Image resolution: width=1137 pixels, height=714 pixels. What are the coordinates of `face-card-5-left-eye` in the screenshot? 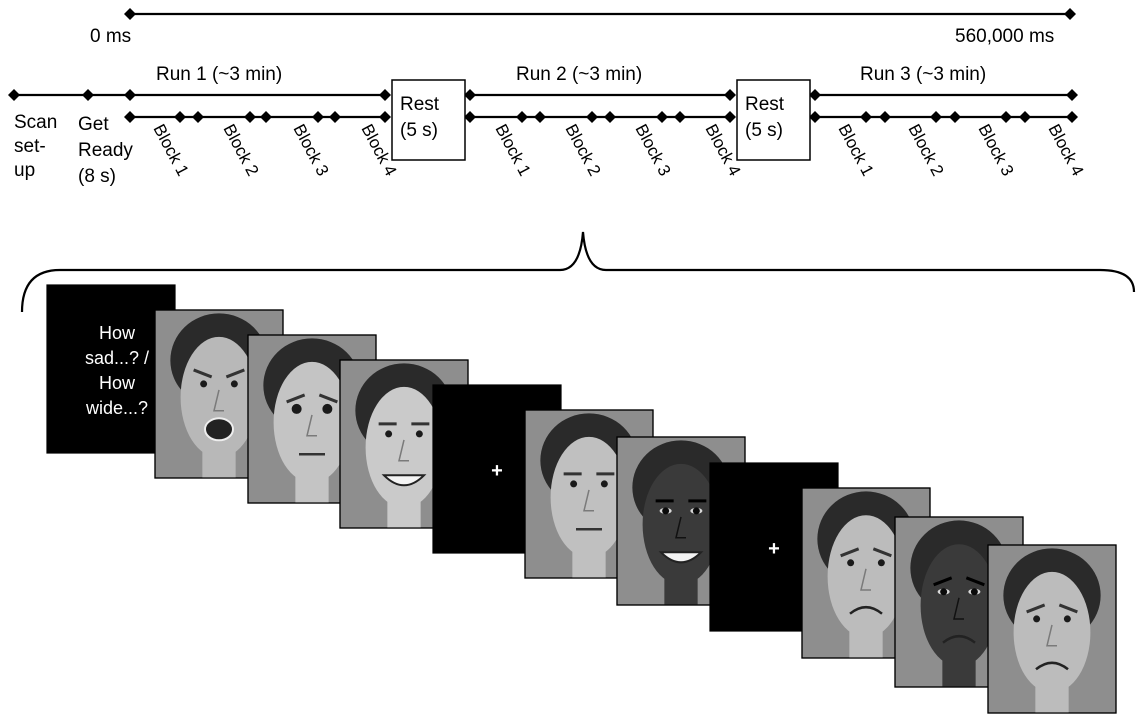 It's located at (666, 511).